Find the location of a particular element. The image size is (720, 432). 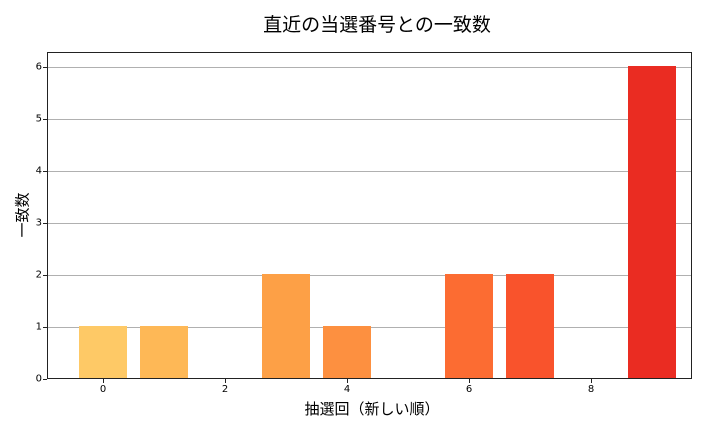

x-tick-label: 4 is located at coordinates (347, 389).